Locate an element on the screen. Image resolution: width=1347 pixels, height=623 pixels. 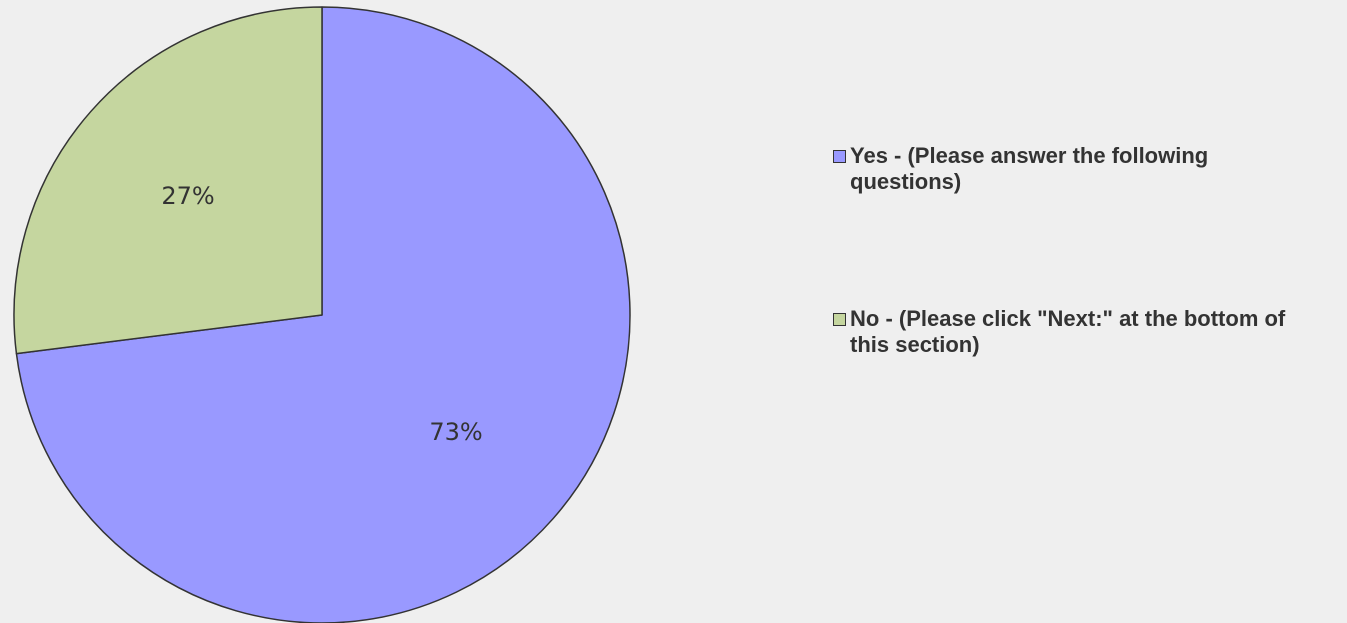
pie-slice-labels: 73% 27% is located at coordinates (321, 314).